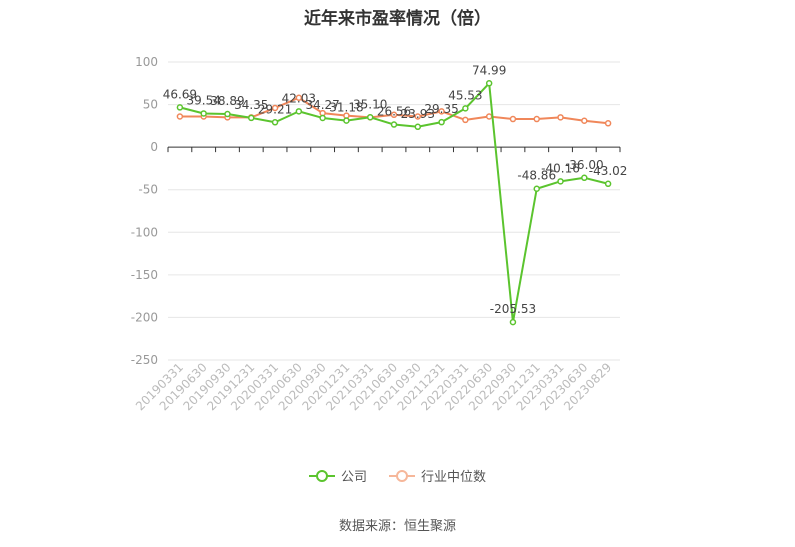 The width and height of the screenshot is (795, 547). I want to click on data-label-company: 26.56, so click(394, 112).